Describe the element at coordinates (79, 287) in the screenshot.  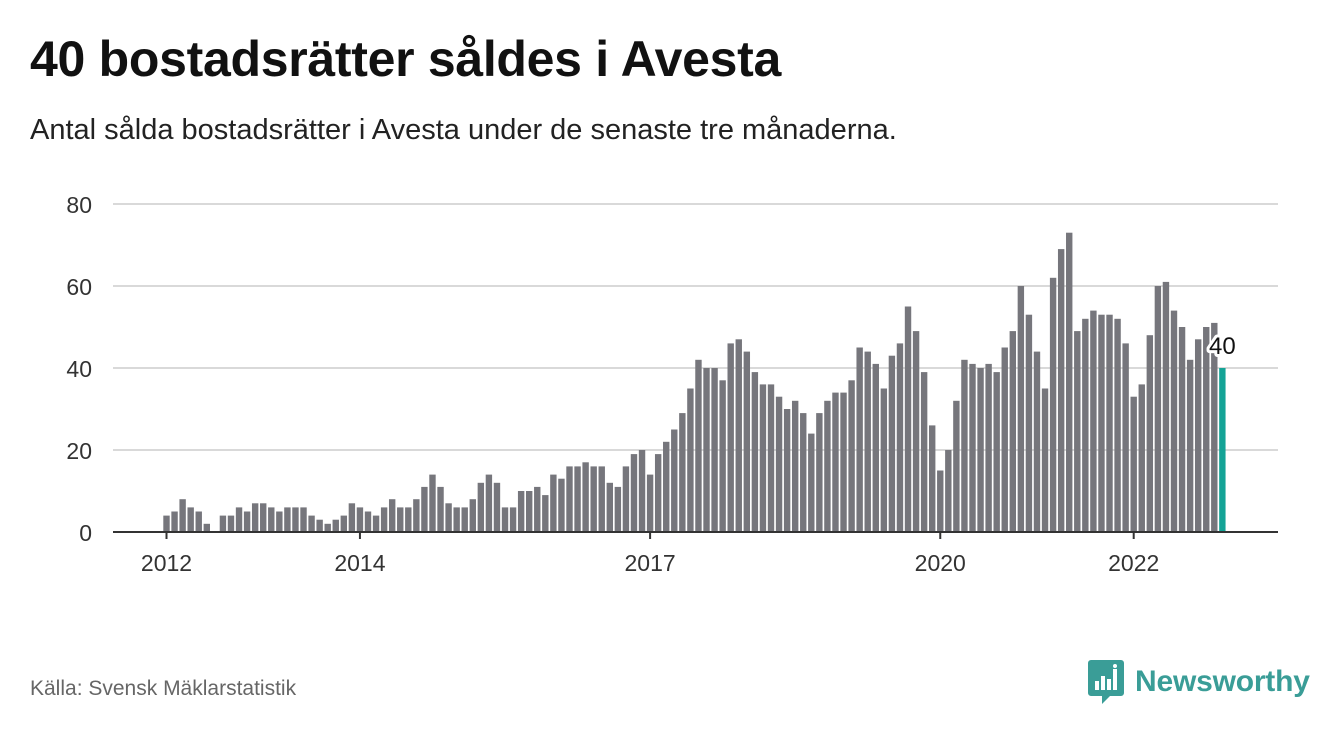
I see `y-tick-label: 60` at that location.